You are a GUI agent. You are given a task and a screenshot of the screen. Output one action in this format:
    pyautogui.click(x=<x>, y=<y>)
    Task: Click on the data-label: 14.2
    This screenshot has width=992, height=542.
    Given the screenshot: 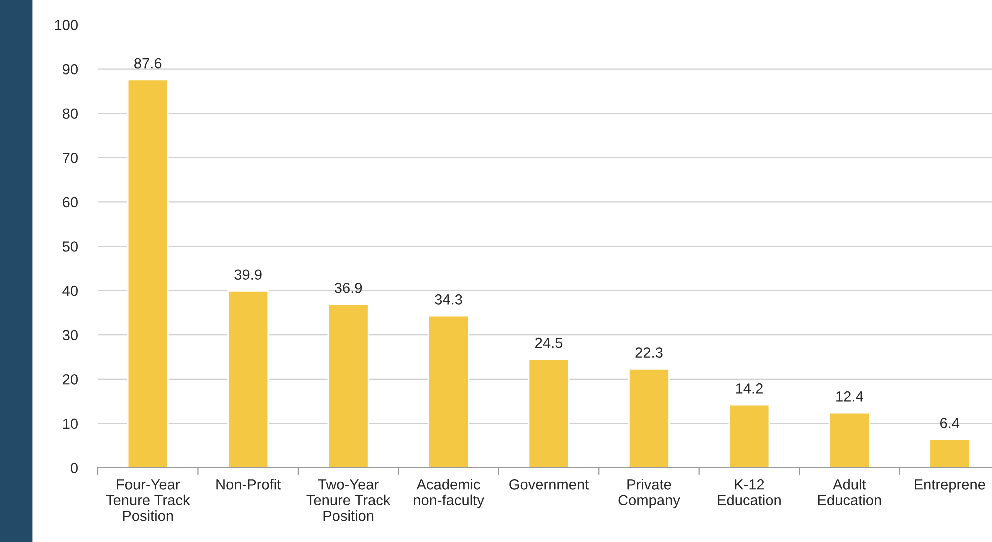 What is the action you would take?
    pyautogui.click(x=749, y=389)
    